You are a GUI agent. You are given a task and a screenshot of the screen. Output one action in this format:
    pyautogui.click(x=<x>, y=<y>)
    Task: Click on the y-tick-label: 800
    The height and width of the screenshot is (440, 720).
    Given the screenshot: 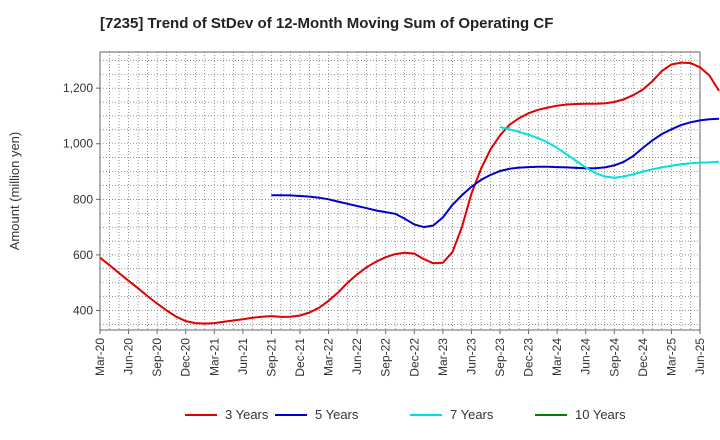 What is the action you would take?
    pyautogui.click(x=83, y=199)
    